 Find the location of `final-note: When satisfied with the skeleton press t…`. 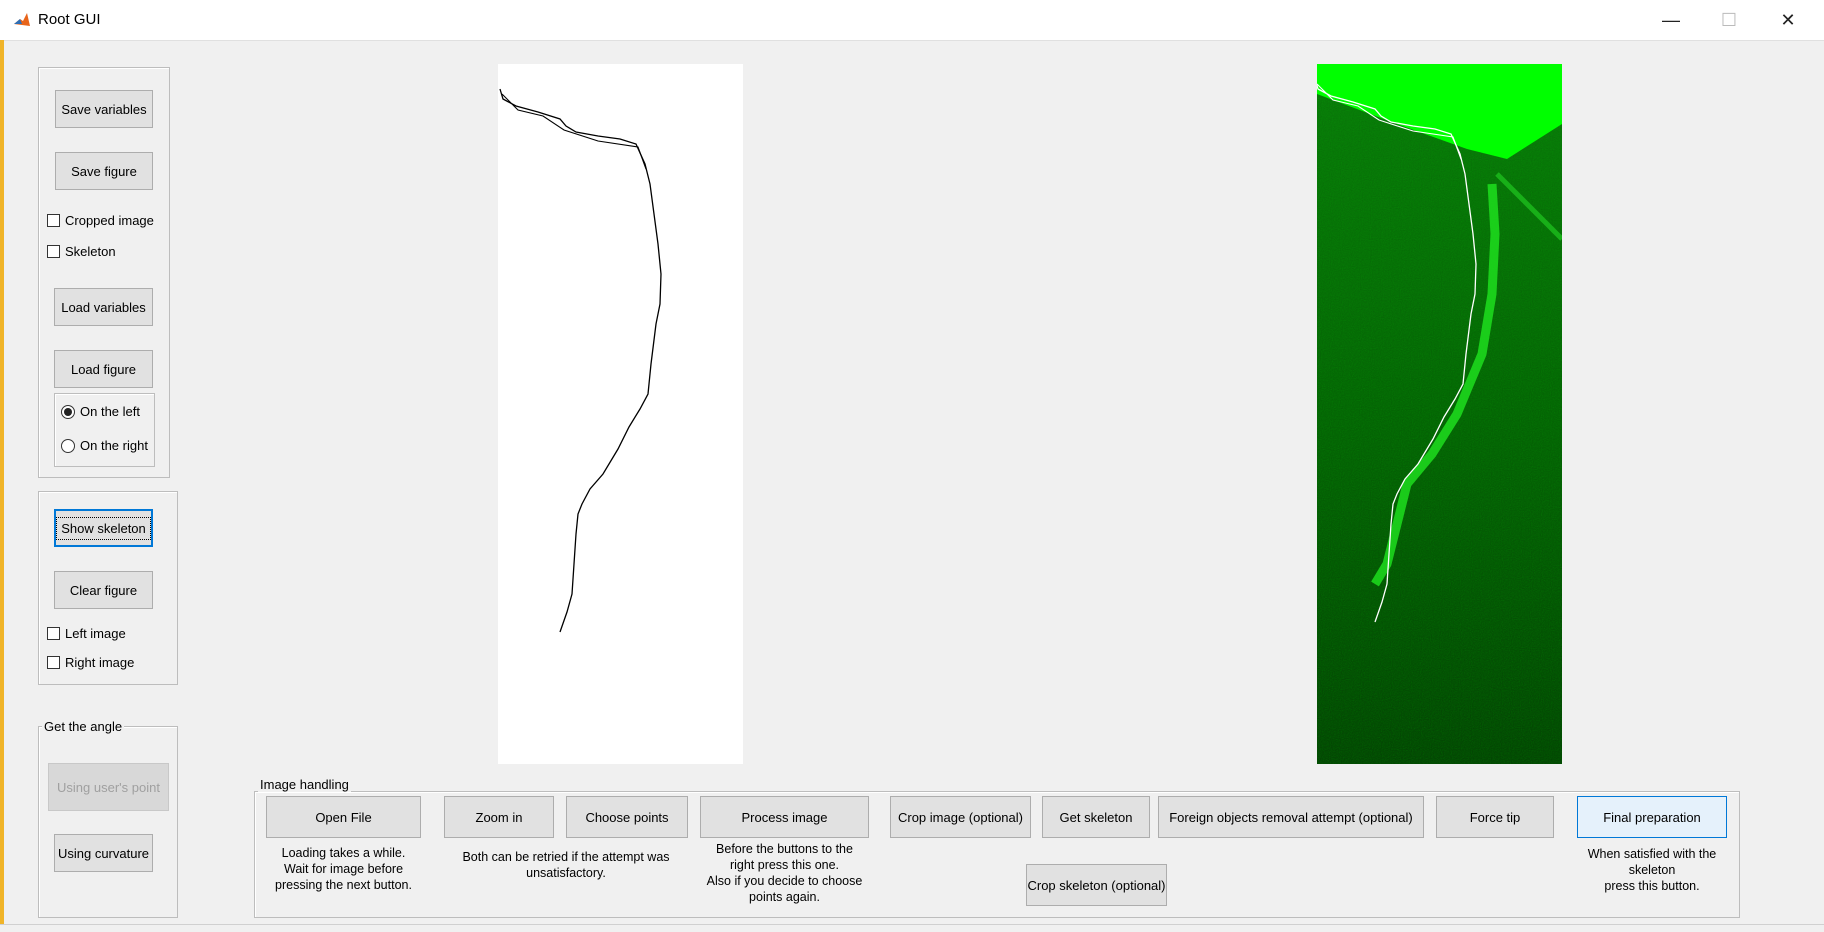

final-note: When satisfied with the skeleton press t… is located at coordinates (1652, 870).